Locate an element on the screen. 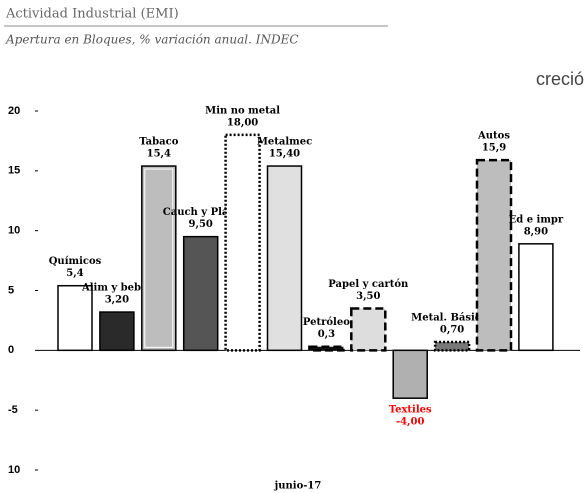 The height and width of the screenshot is (493, 587). category-label: Textiles is located at coordinates (410, 410).